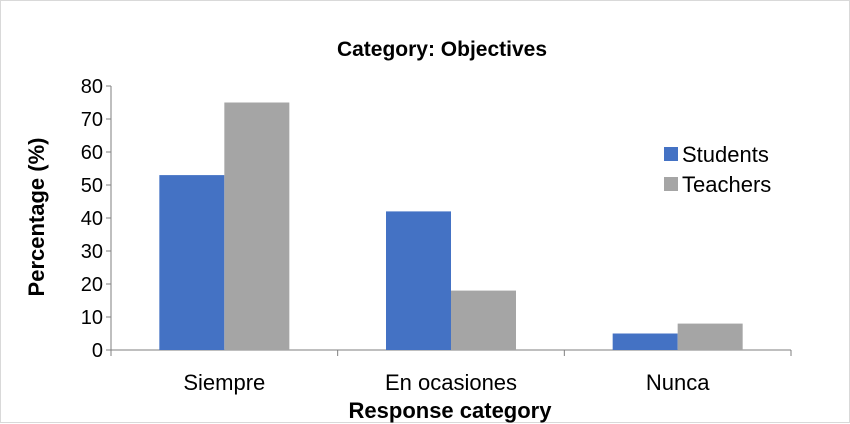  Describe the element at coordinates (726, 184) in the screenshot. I see `legend-label: Teachers` at that location.